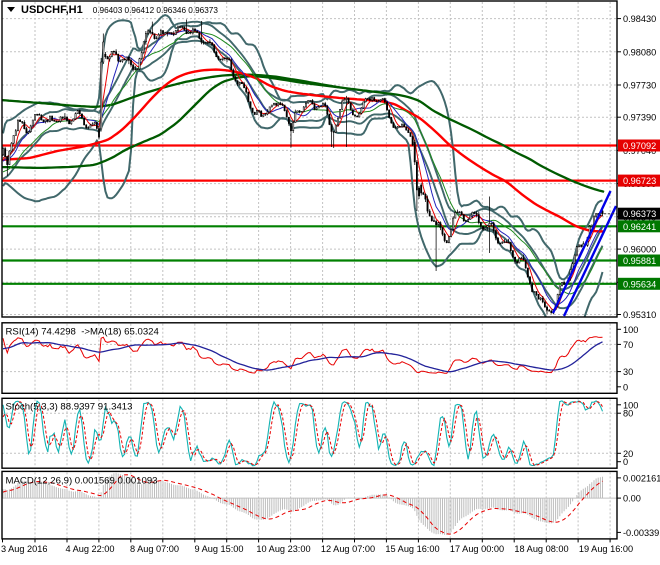 Image resolution: width=660 pixels, height=565 pixels. Describe the element at coordinates (69, 407) in the screenshot. I see `svg-text: Stoch(5,3,3) 88.9397 91.3413` at that location.